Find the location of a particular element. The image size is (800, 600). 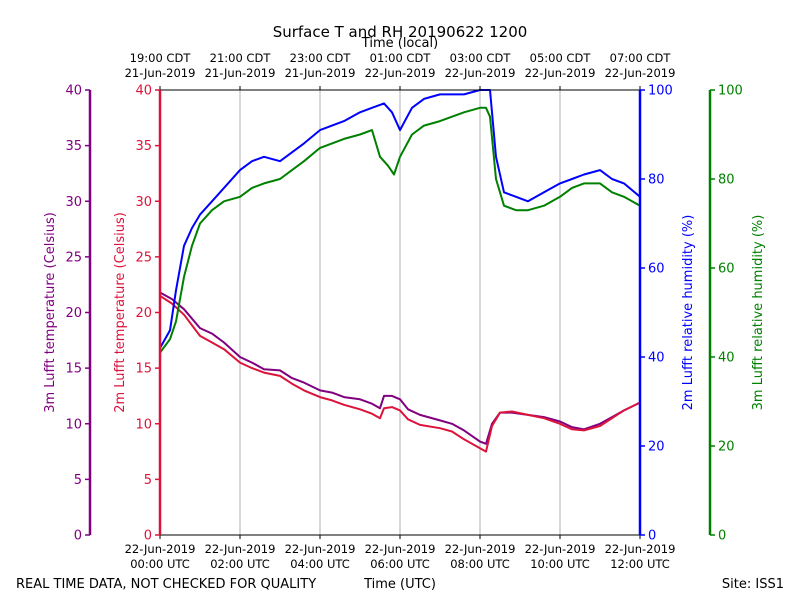

x-tick-time: 06:00 UTC is located at coordinates (400, 564).